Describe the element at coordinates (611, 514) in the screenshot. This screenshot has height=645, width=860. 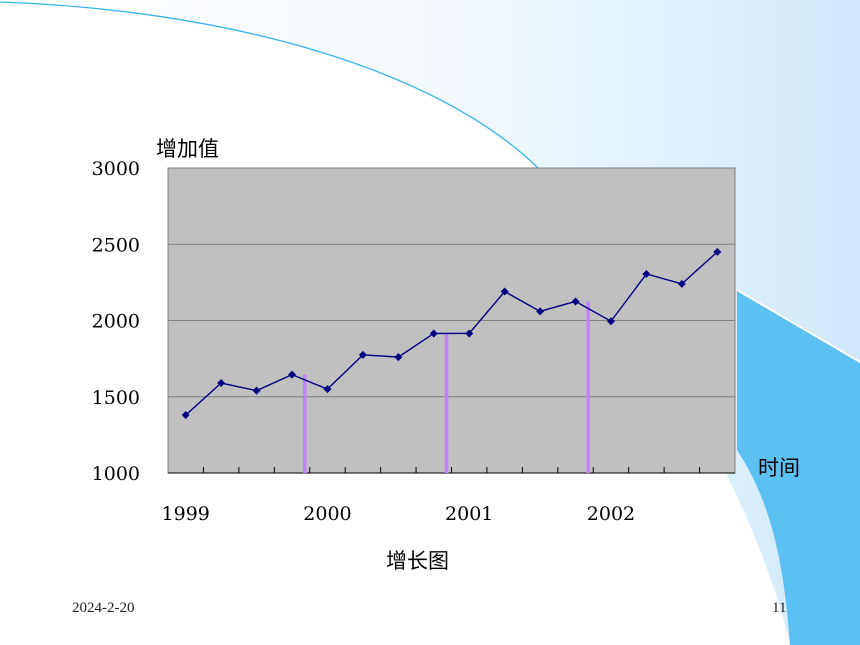
I see `x-tick-label: 2002` at that location.